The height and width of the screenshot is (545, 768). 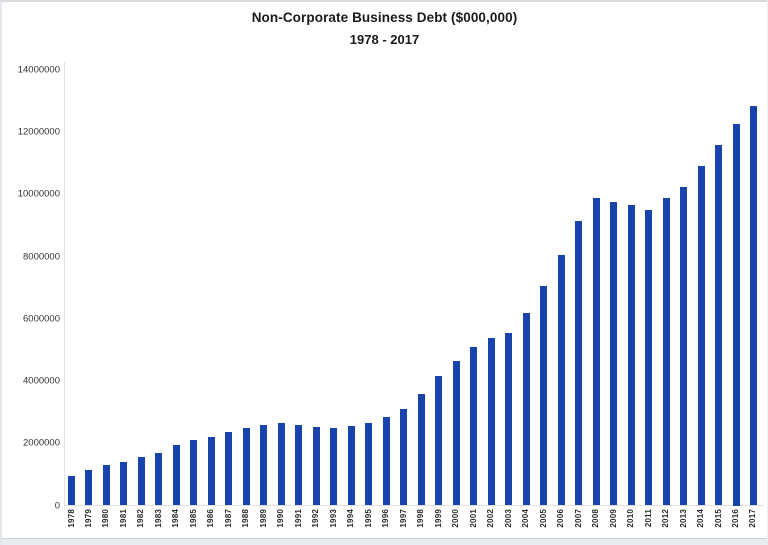 I want to click on bar-2015, so click(x=719, y=325).